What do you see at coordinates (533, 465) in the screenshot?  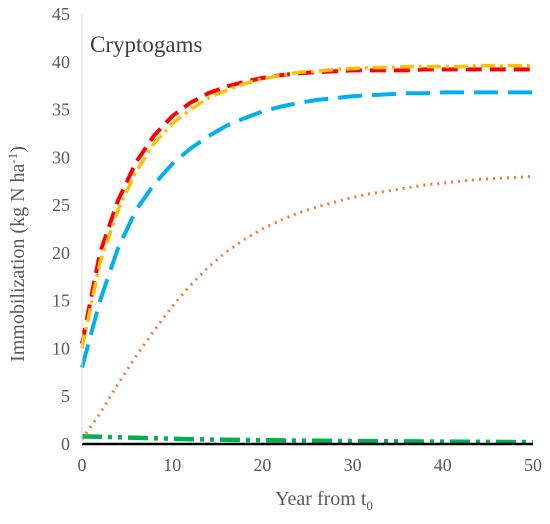 I see `x-tick-label: 50` at bounding box center [533, 465].